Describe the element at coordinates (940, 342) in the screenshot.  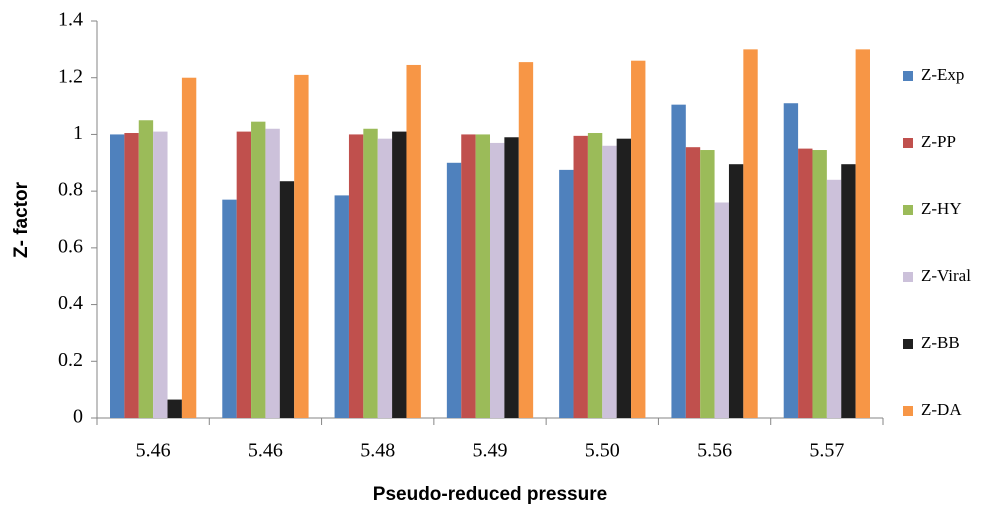
I see `legend-label: Z-BB` at that location.